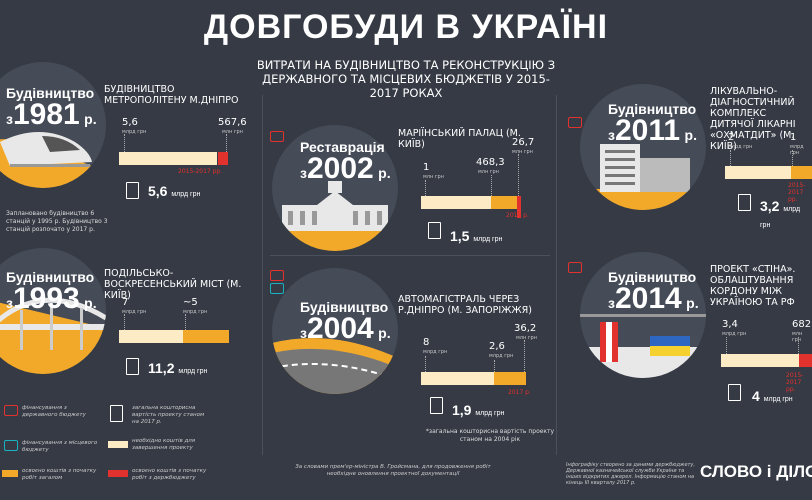 This screenshot has height=500, width=812. I want to click on bar-spent-metro, so click(223, 158).